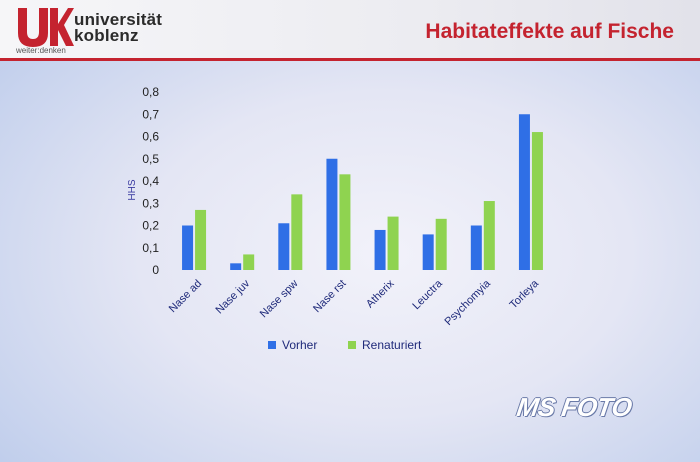 This screenshot has height=462, width=700. Describe the element at coordinates (155, 270) in the screenshot. I see `y-tick-label: 0` at that location.